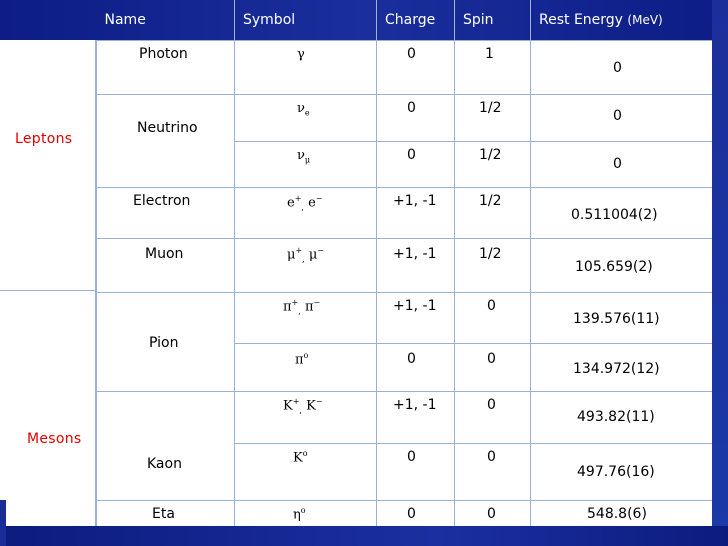 Image resolution: width=728 pixels, height=546 pixels. I want to click on cell-symbol: γ, so click(305, 67).